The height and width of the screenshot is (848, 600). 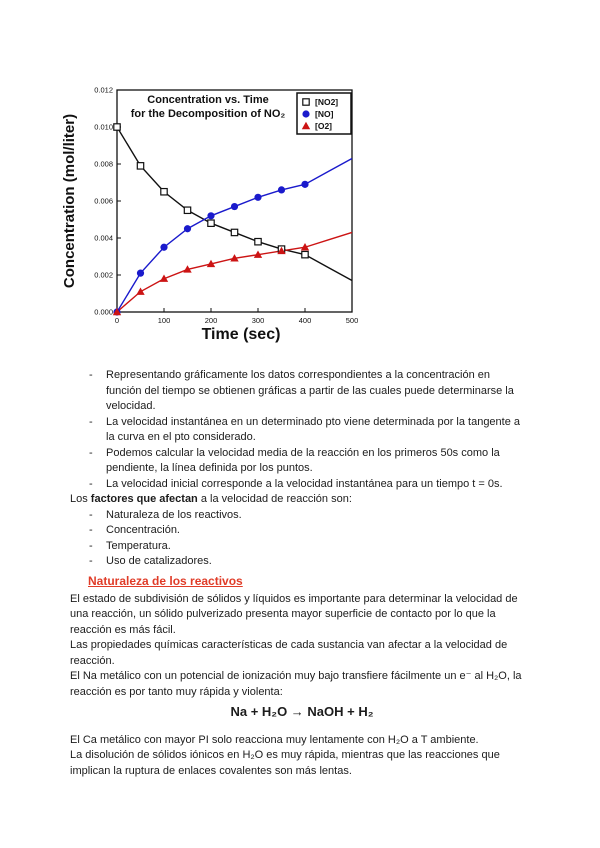 What do you see at coordinates (241, 334) in the screenshot?
I see `svg-text: Time (sec)` at bounding box center [241, 334].